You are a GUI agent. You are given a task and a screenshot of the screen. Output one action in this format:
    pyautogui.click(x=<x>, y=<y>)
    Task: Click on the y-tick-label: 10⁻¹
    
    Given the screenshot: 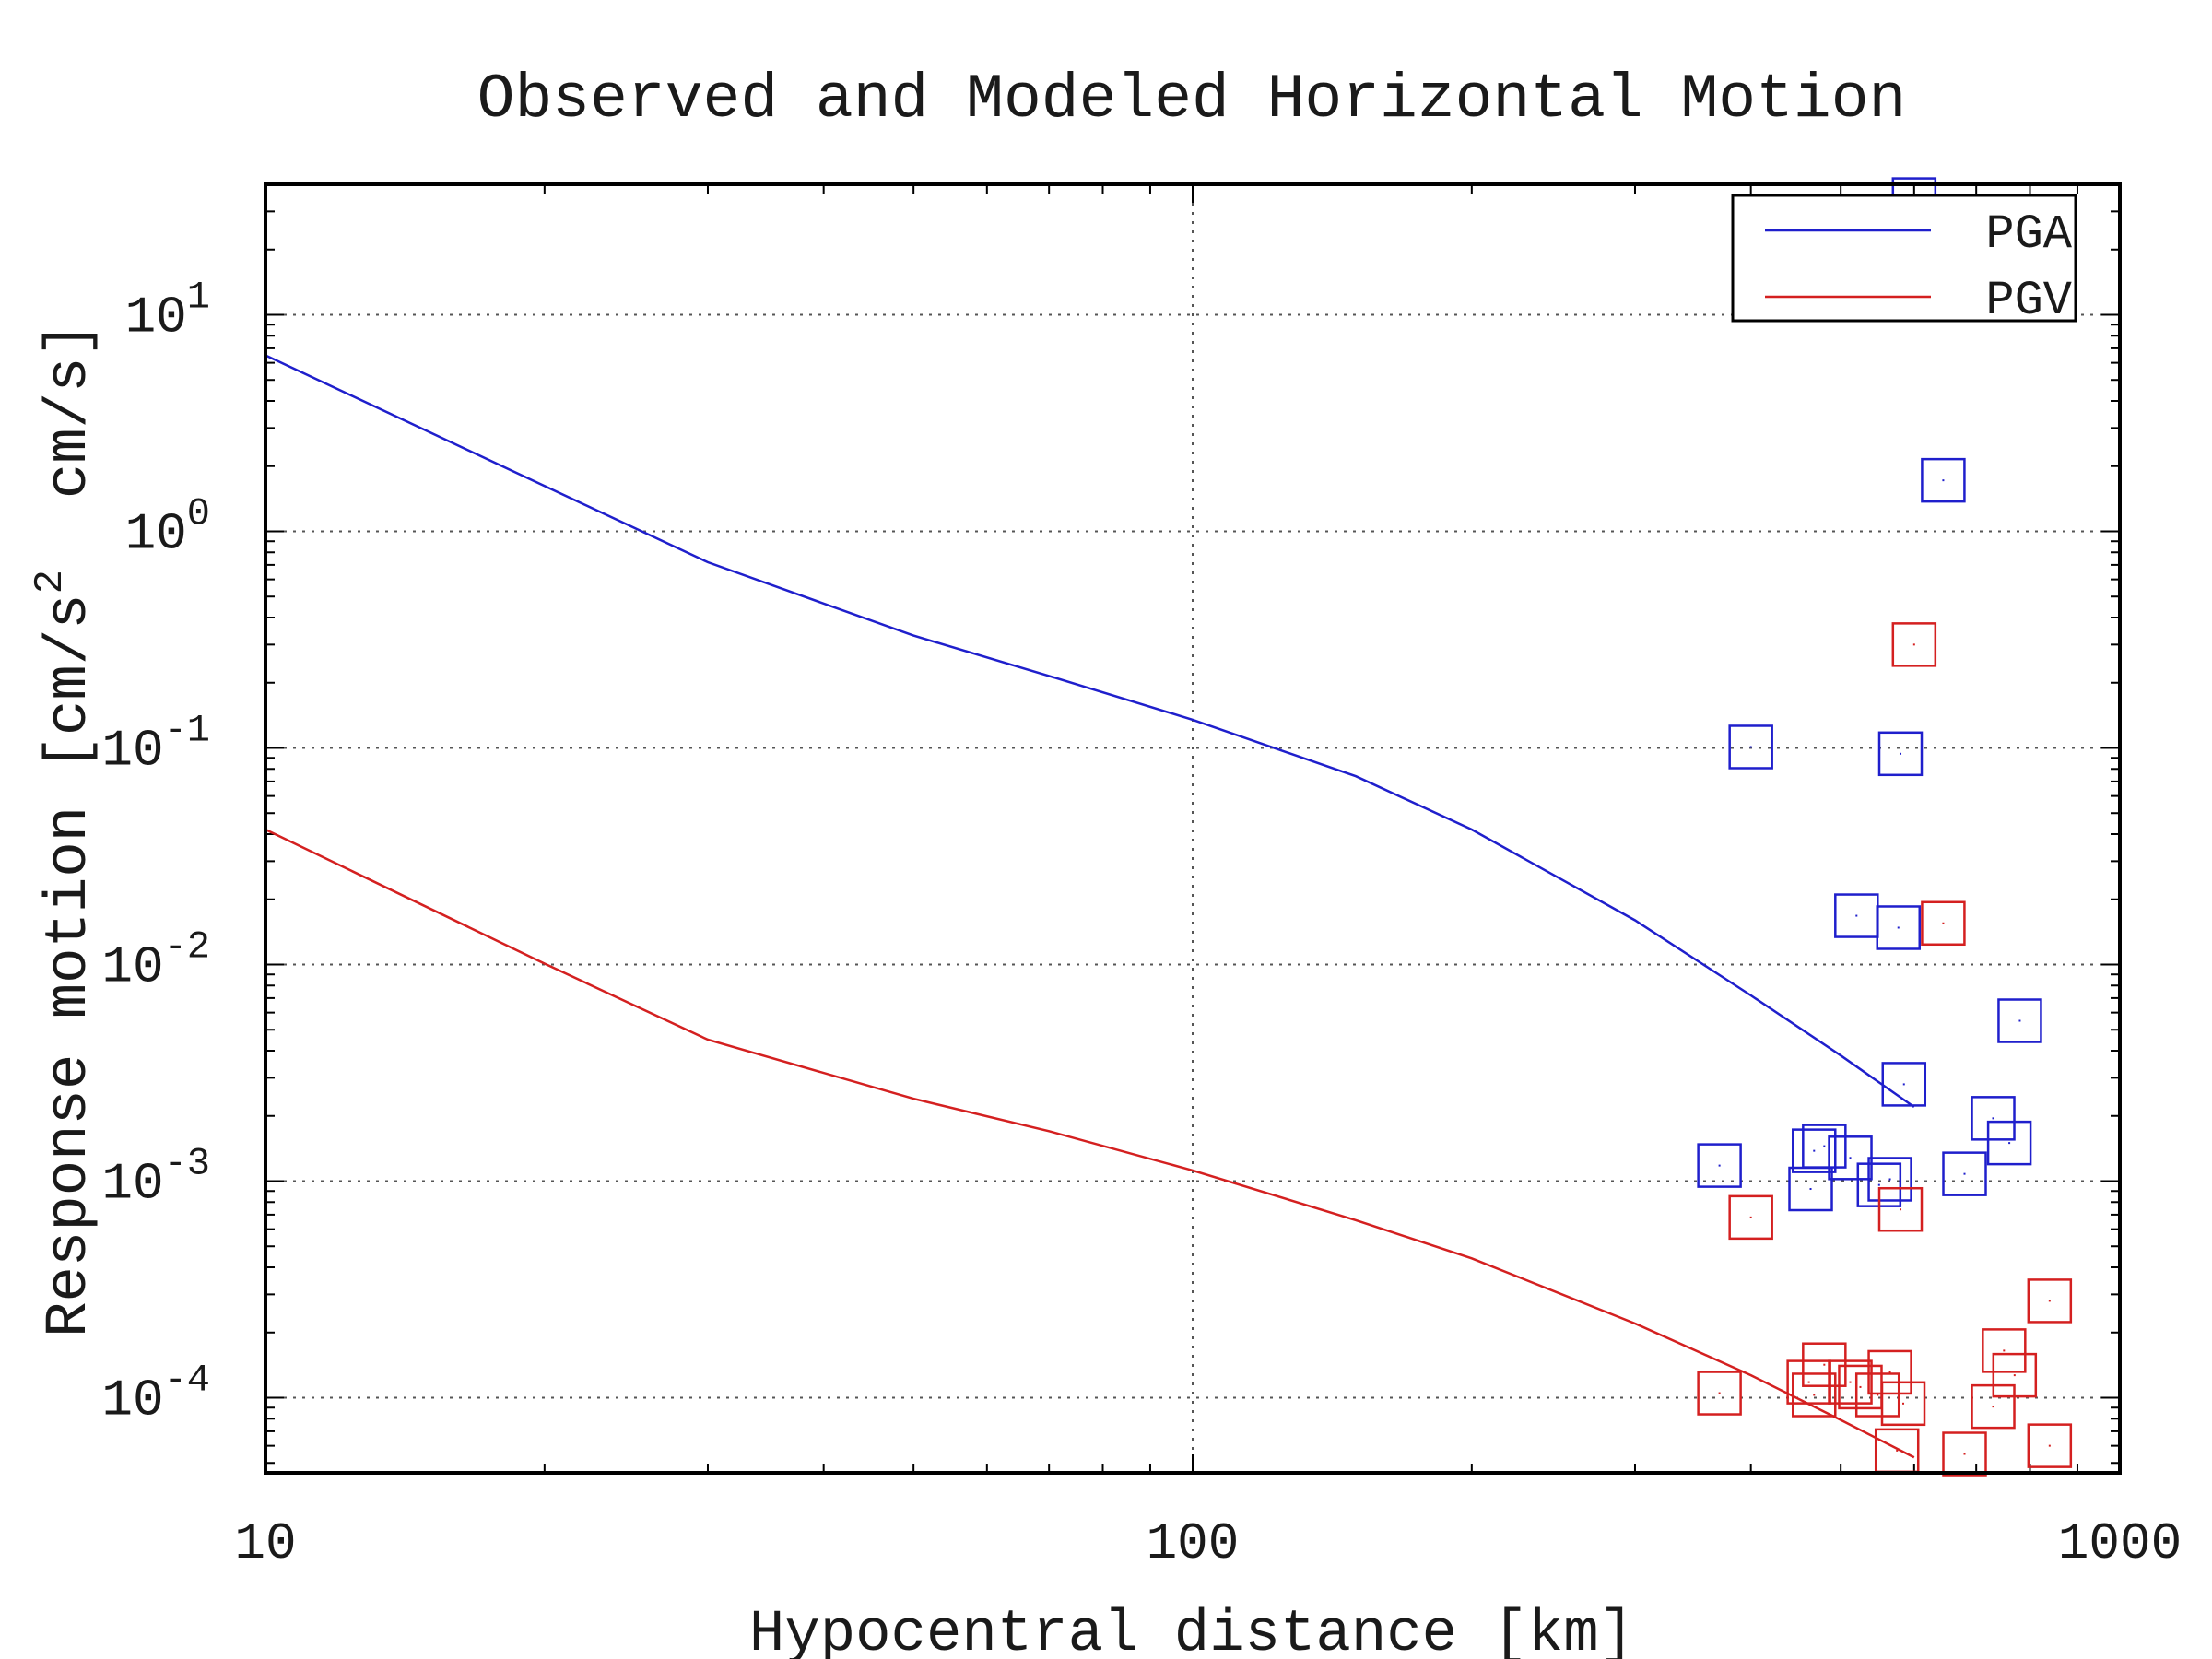 What is the action you would take?
    pyautogui.click(x=155, y=744)
    